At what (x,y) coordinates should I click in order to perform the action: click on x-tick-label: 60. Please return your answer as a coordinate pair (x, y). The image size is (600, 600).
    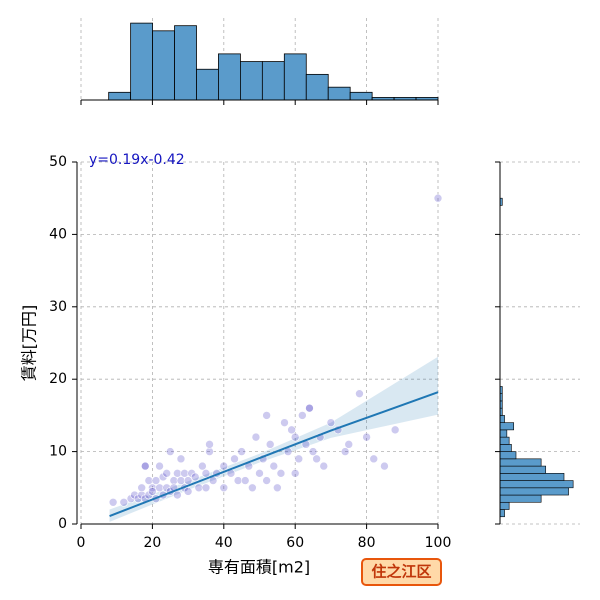
    Looking at the image, I should click on (295, 543).